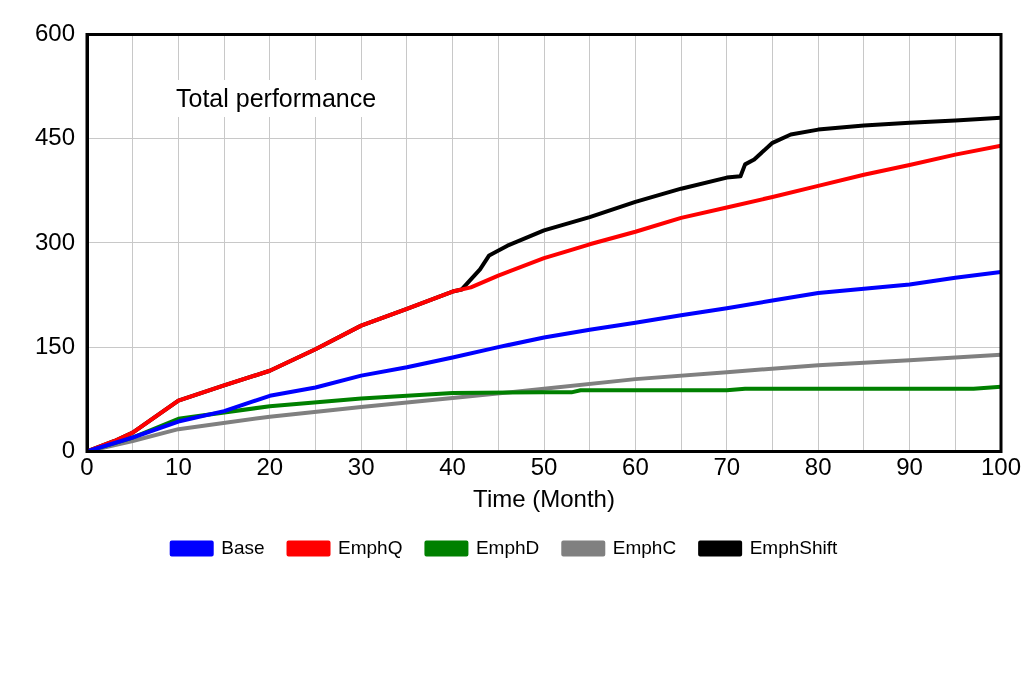  Describe the element at coordinates (54, 137) in the screenshot. I see `y-tick-label: 450` at that location.